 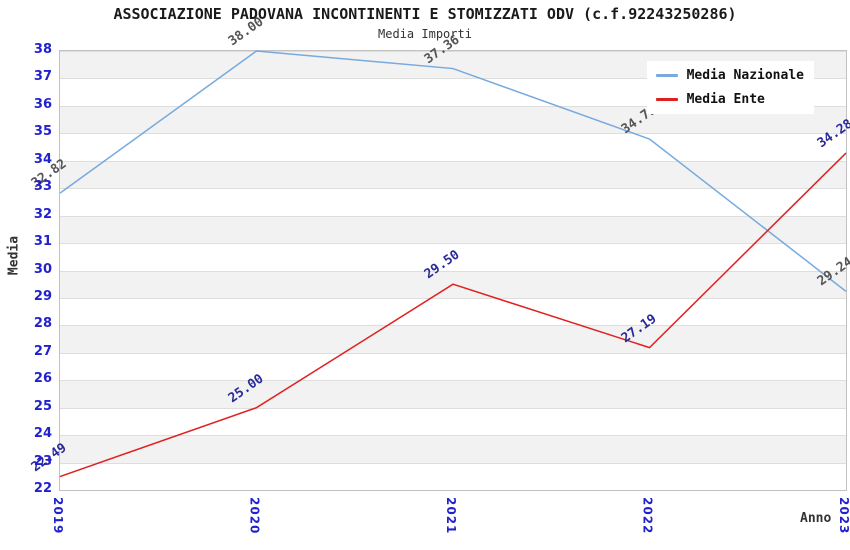 I want to click on legend-item: Media Nazionale, so click(x=729, y=75).